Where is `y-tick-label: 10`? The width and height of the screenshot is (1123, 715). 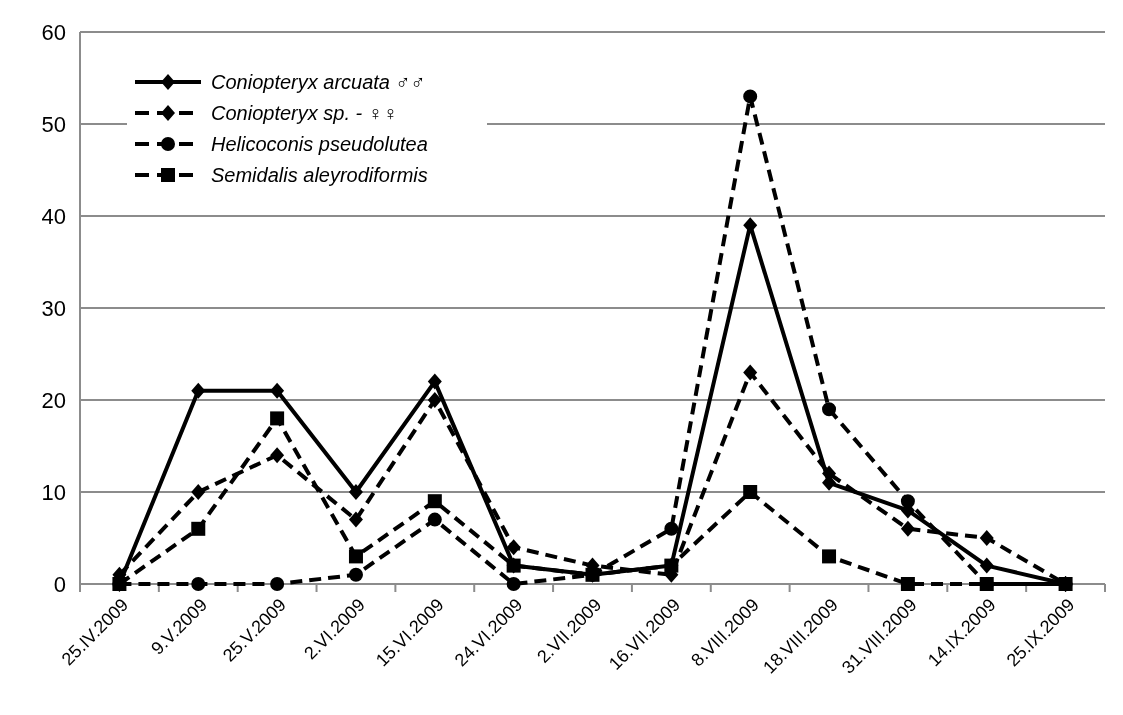
y-tick-label: 10 is located at coordinates (53, 492).